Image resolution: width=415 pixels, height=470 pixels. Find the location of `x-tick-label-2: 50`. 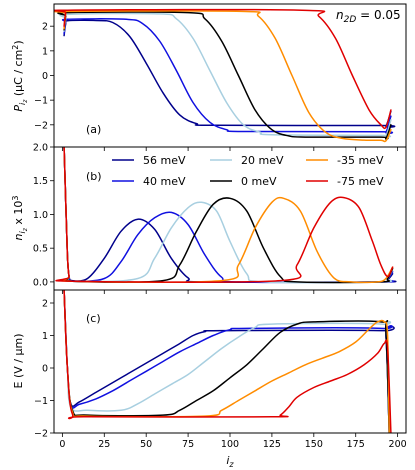

x-tick-label-2: 50 is located at coordinates (146, 444).